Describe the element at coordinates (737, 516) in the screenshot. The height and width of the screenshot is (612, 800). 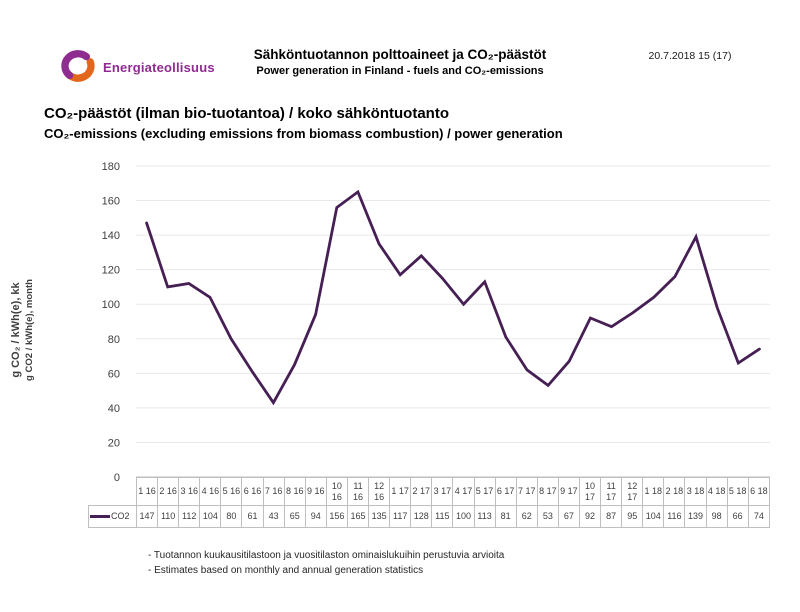
I see `value-cell: 66` at that location.